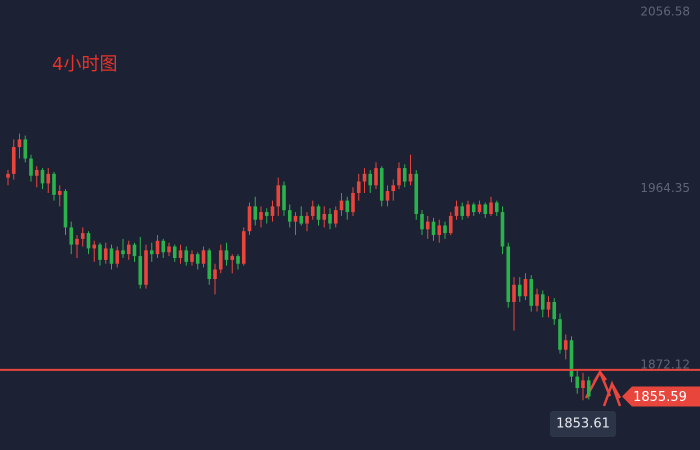 This screenshot has height=450, width=700. I want to click on low-tooltip-label: 1853.61, so click(583, 424).